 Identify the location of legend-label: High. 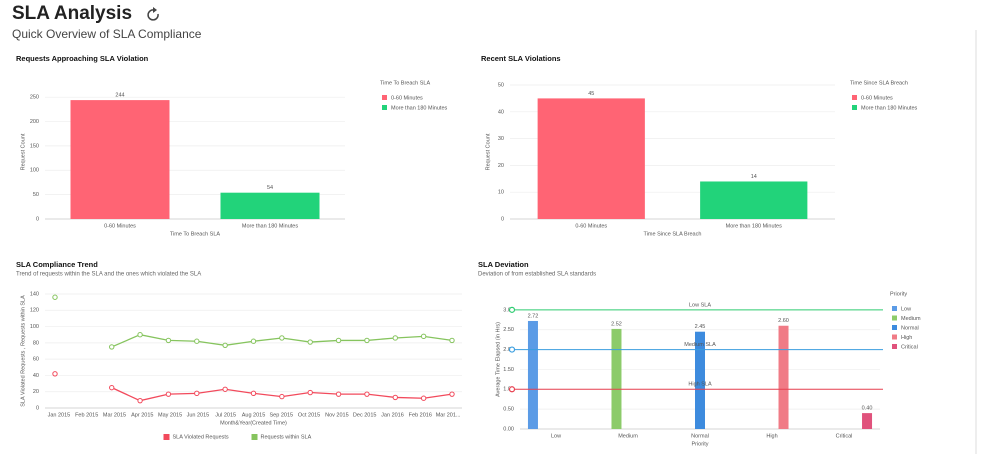
(906, 338).